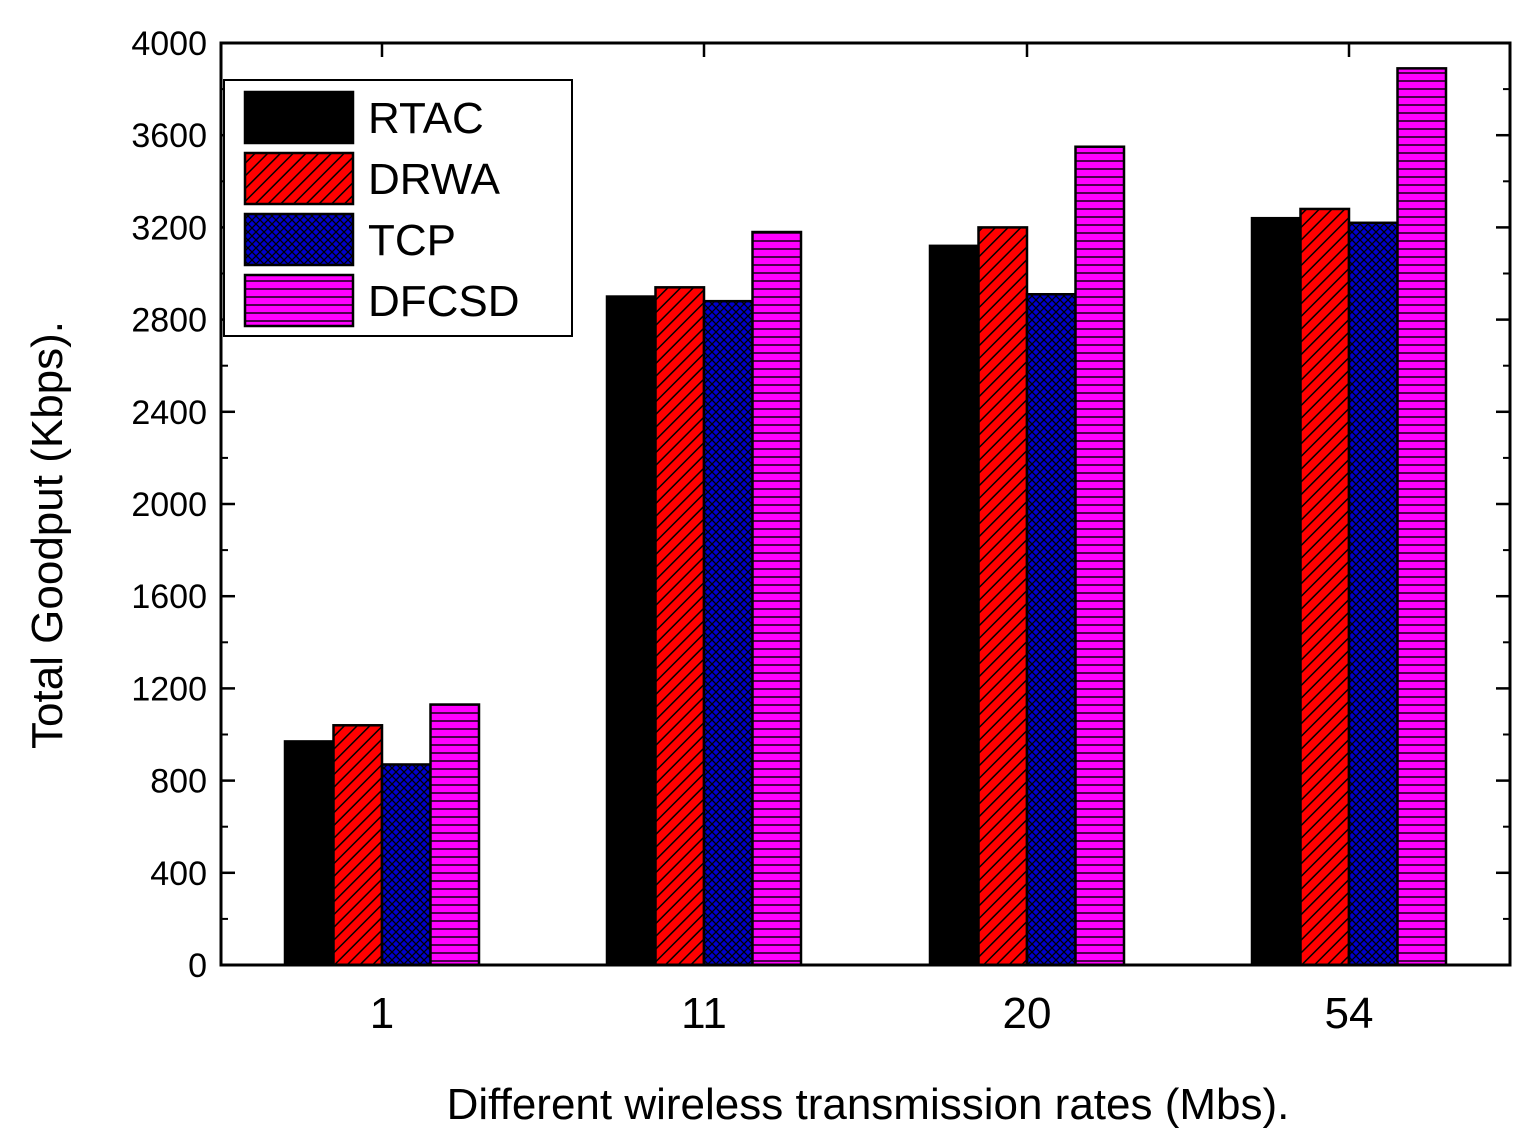  I want to click on x-tick-label: 20, so click(1027, 1013).